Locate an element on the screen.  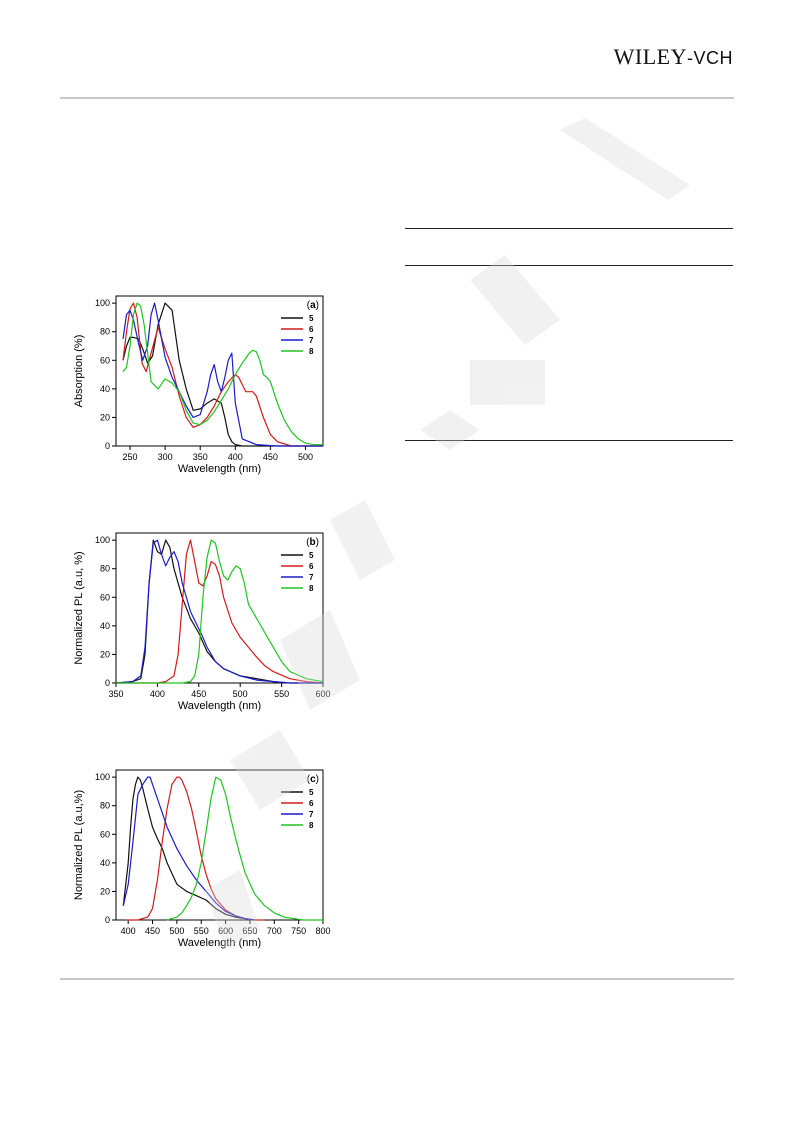
publisher-logo: WILEY-VCH is located at coordinates (673, 57).